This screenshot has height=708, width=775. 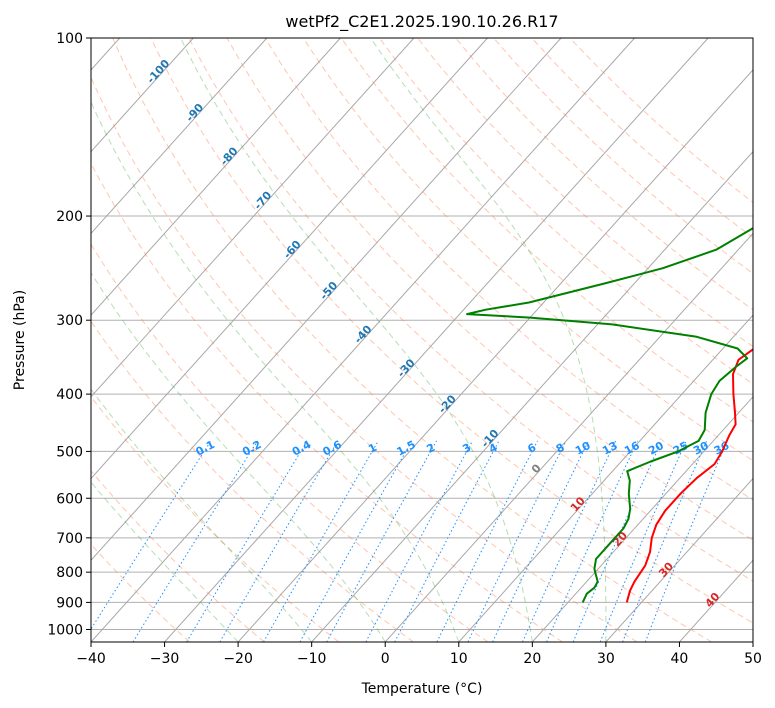 What do you see at coordinates (610, 448) in the screenshot?
I see `mixing-ratio-label: 13` at bounding box center [610, 448].